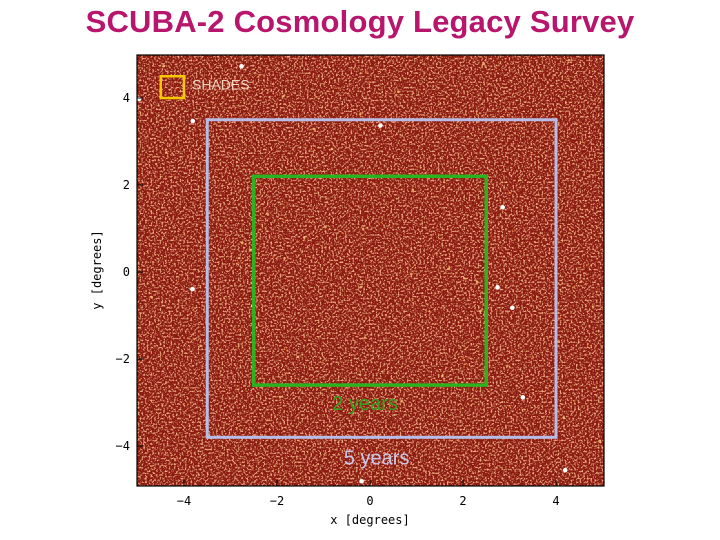  I want to click on y-tick-label: 4, so click(126, 98).